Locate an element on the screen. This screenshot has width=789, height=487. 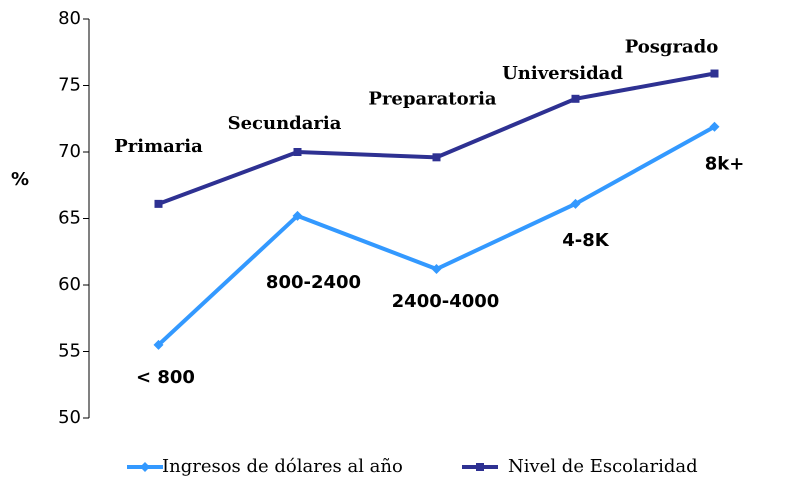
y-tick-label: 65 is located at coordinates (69, 218).